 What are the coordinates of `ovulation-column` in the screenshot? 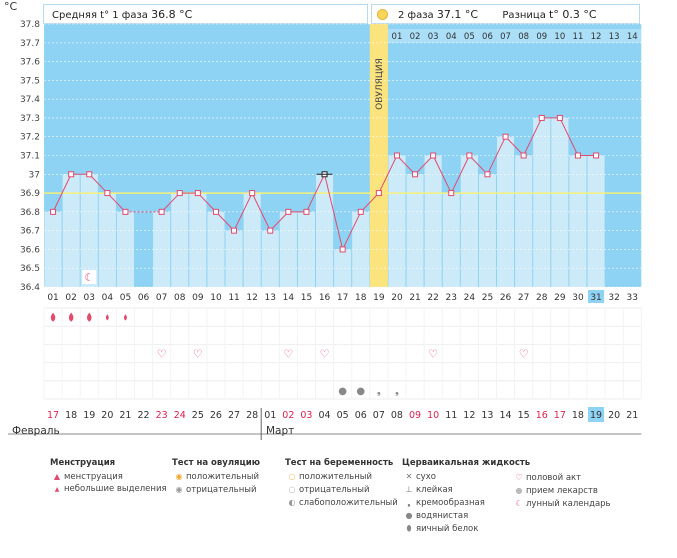 It's located at (378, 155).